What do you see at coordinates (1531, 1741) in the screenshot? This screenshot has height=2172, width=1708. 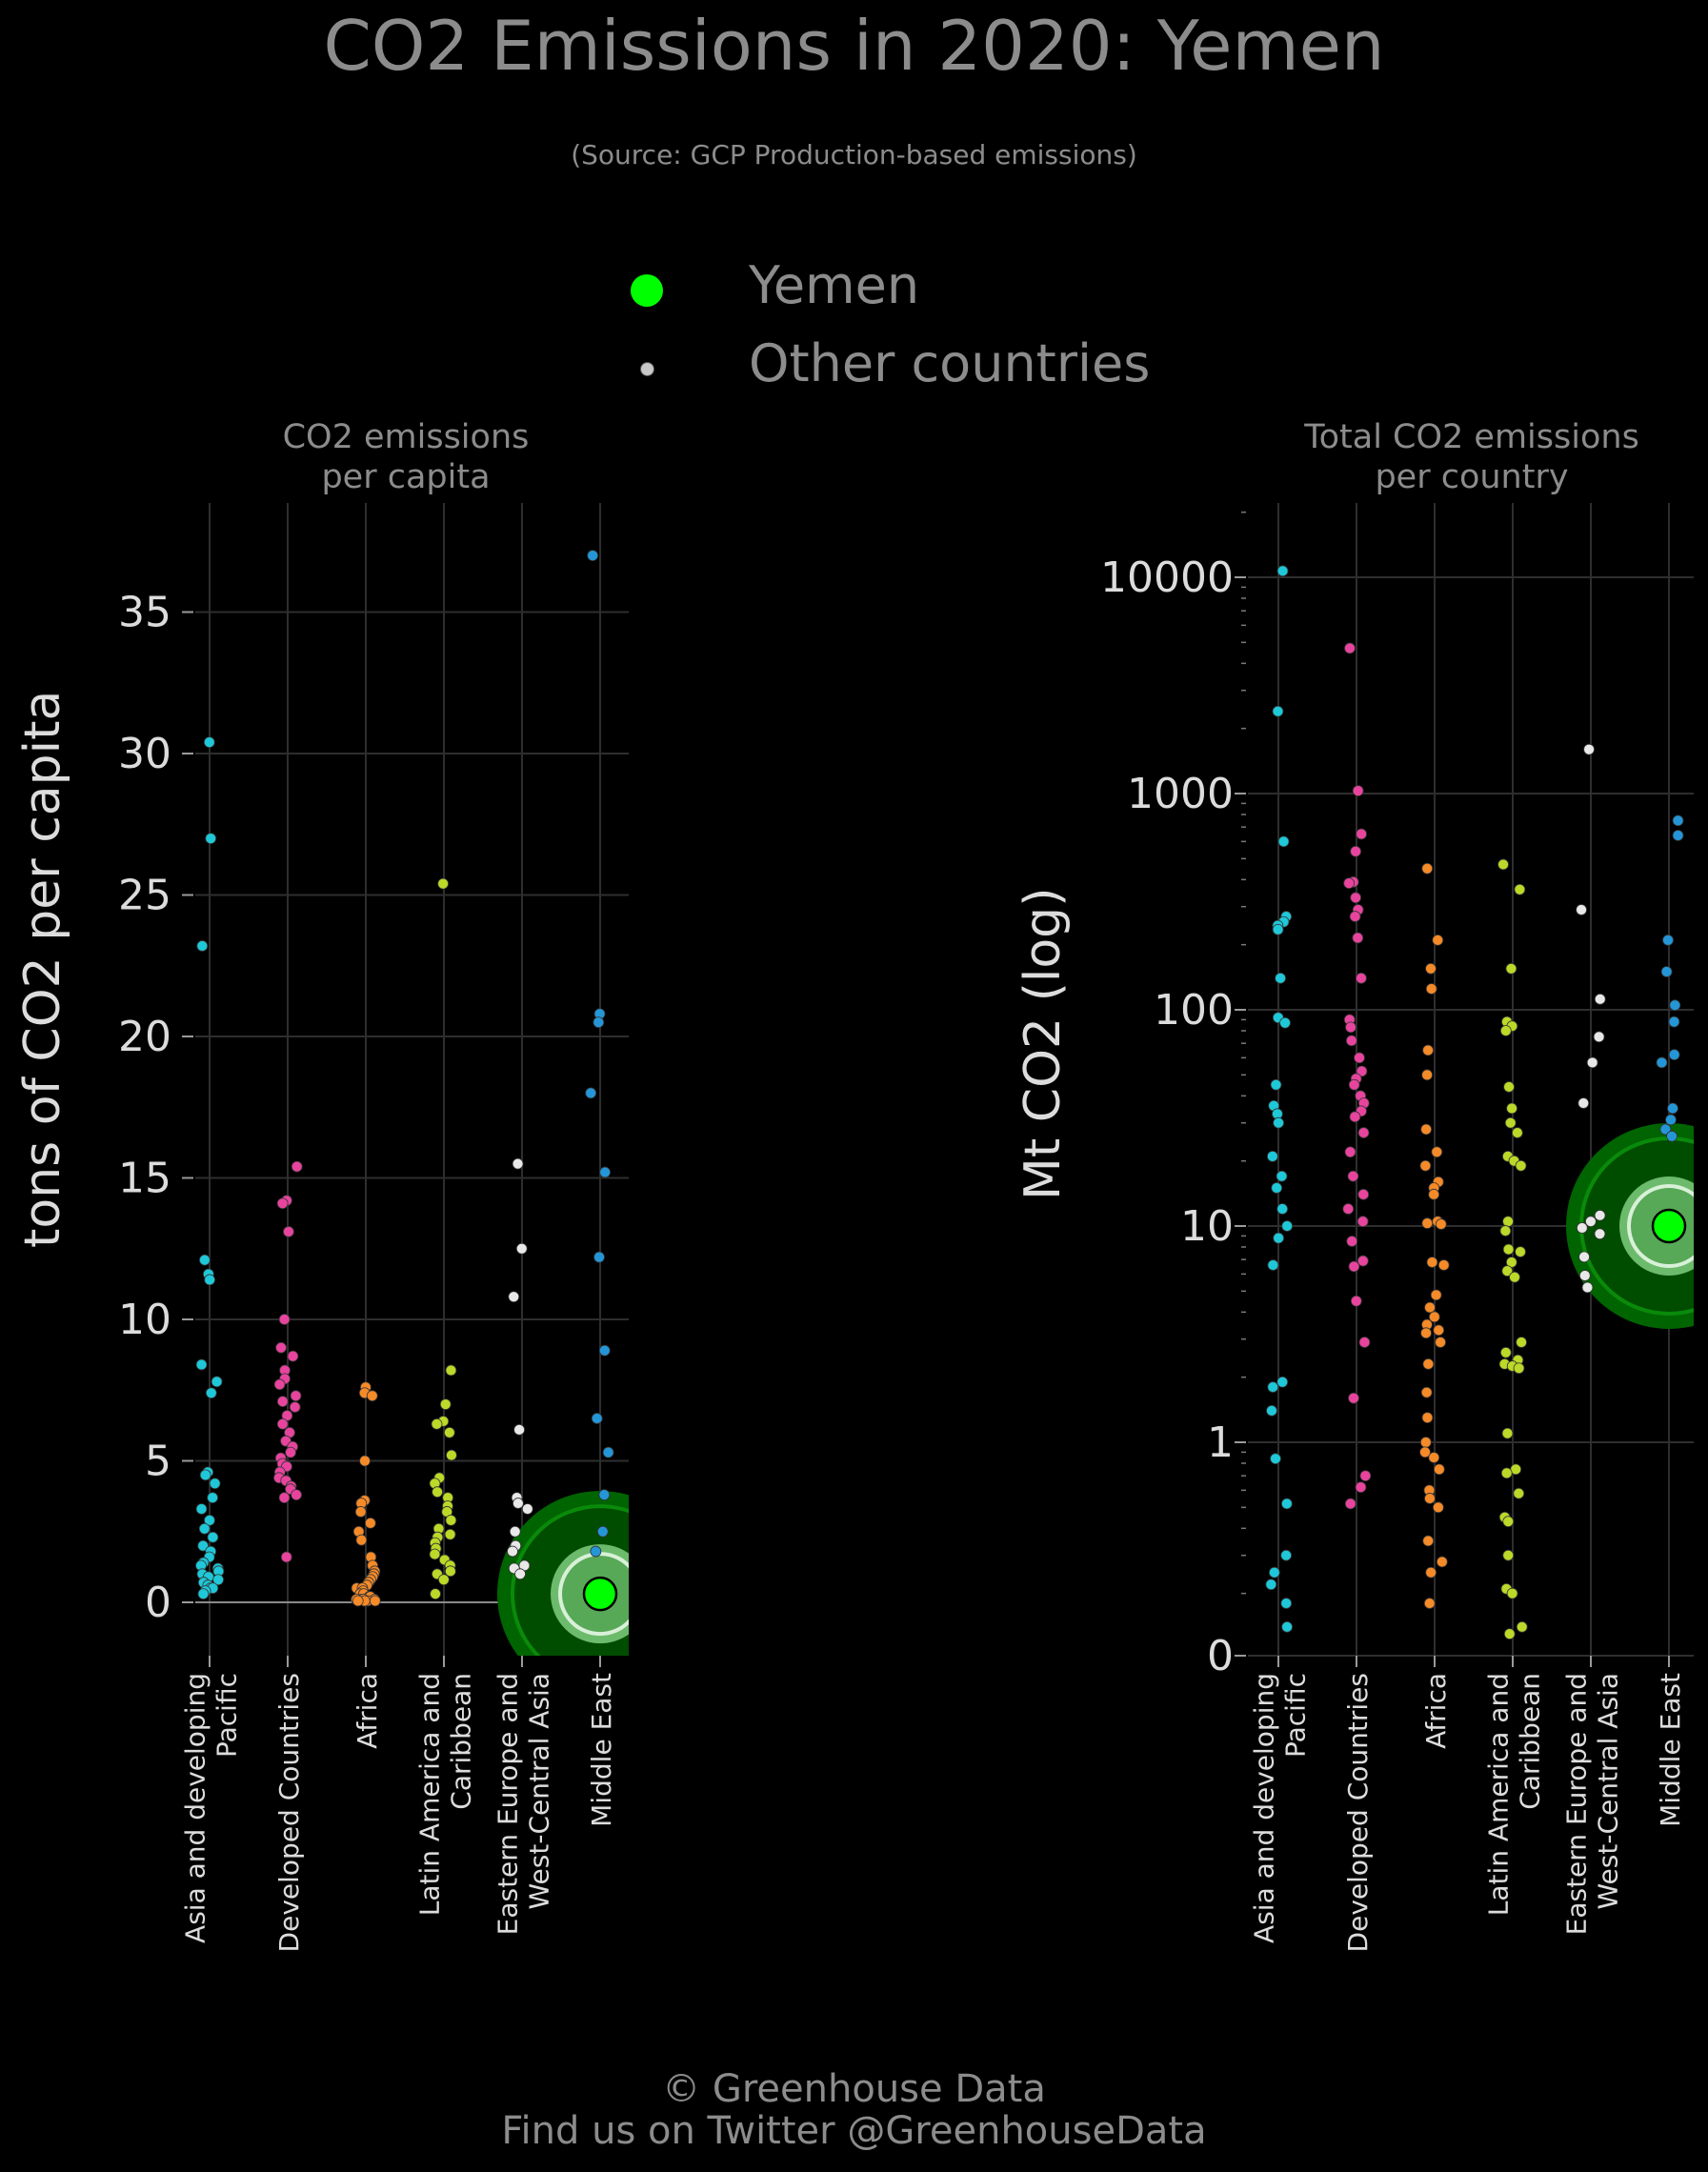 I see `right-xtick-label-latin-america-and-caribbean: Caribbean` at bounding box center [1531, 1741].